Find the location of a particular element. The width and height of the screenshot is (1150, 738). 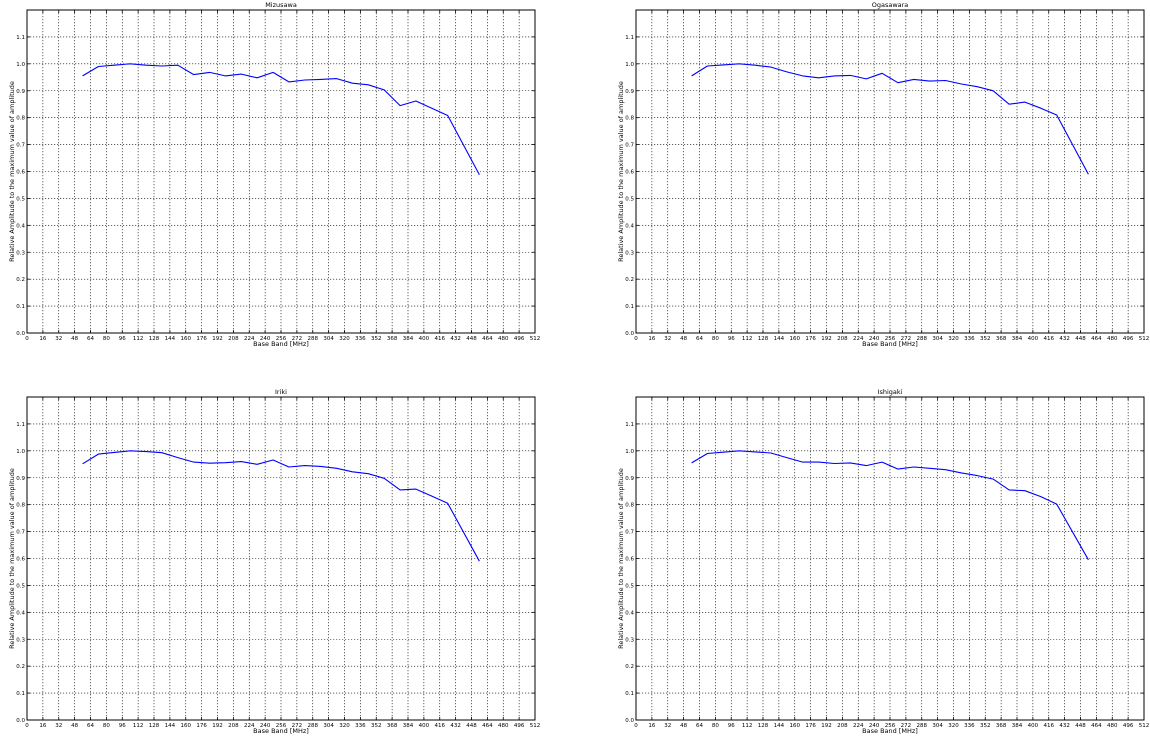

y-tick-label: 0.3 is located at coordinates (629, 253).